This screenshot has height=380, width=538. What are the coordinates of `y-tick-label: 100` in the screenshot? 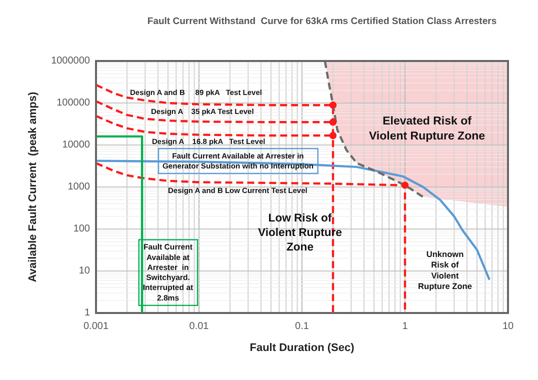 It's located at (81, 229).